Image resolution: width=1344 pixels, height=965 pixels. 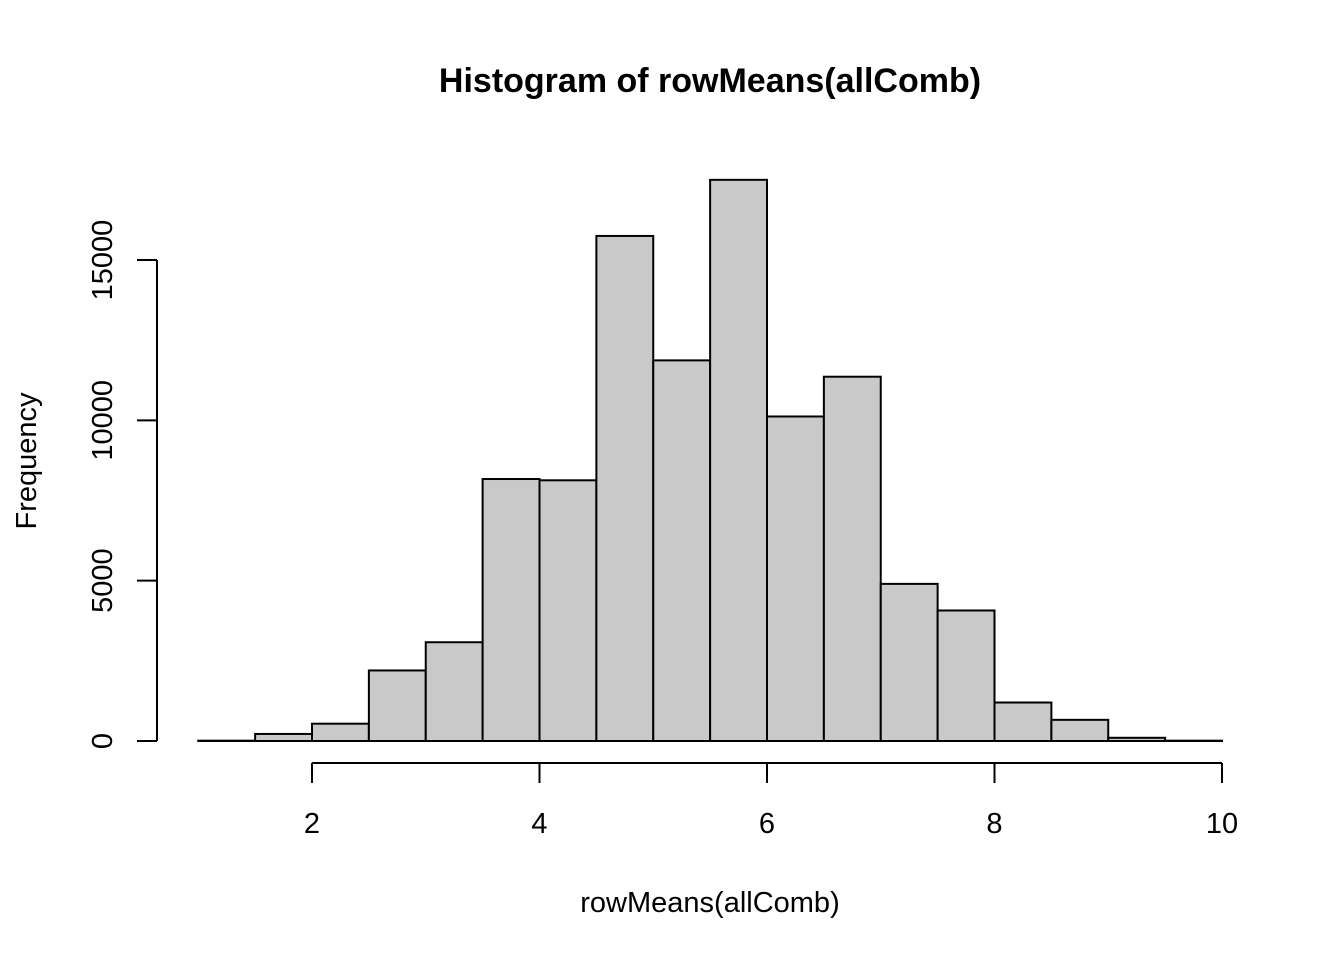 What do you see at coordinates (709, 903) in the screenshot?
I see `x-axis-label: rowMeans(allComb)` at bounding box center [709, 903].